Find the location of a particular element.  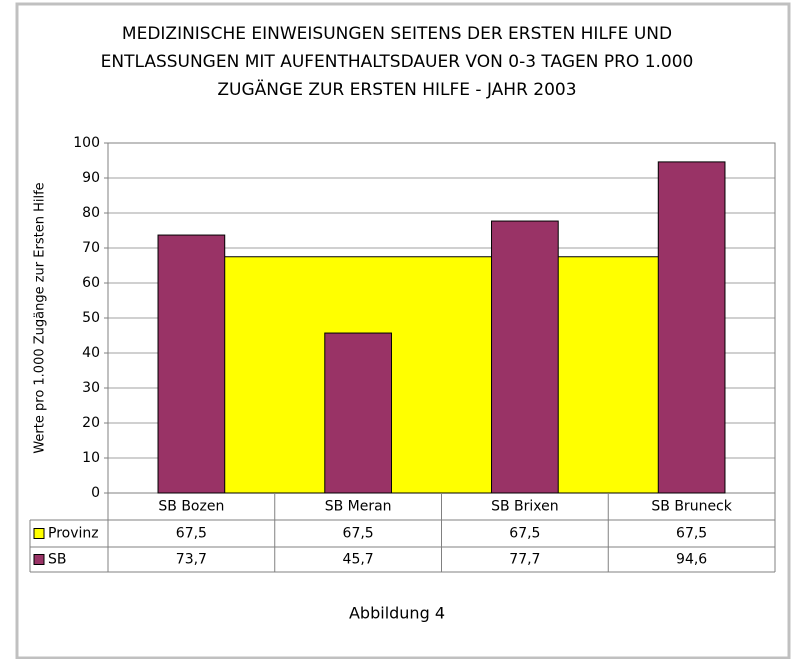

y-tick-label: 30 is located at coordinates (91, 388).